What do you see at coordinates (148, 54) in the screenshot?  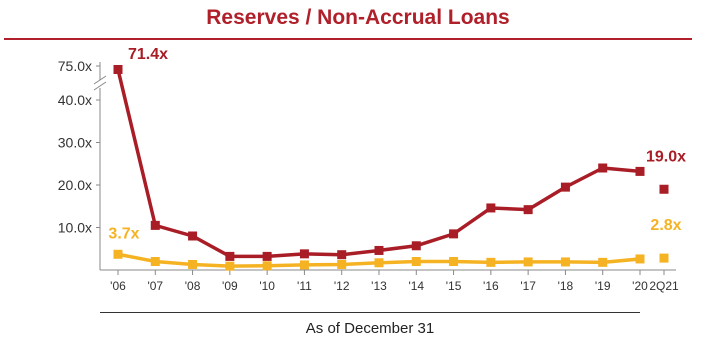 I see `data-label: 71.4x` at bounding box center [148, 54].